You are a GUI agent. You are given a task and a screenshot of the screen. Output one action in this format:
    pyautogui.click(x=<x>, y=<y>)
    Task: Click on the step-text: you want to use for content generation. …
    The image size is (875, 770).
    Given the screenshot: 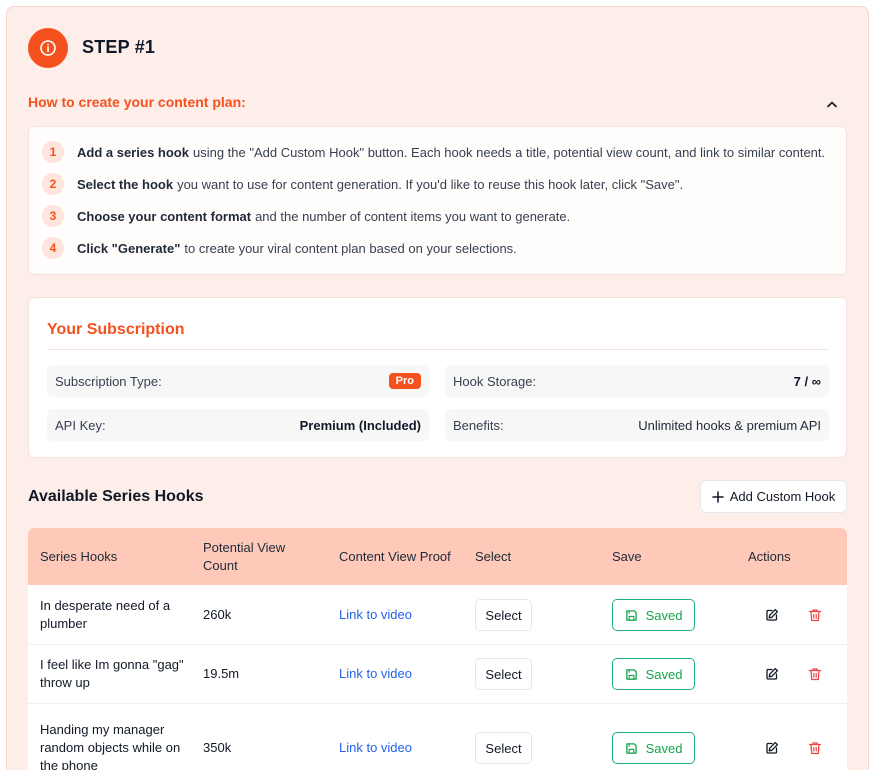 What is the action you would take?
    pyautogui.click(x=430, y=184)
    